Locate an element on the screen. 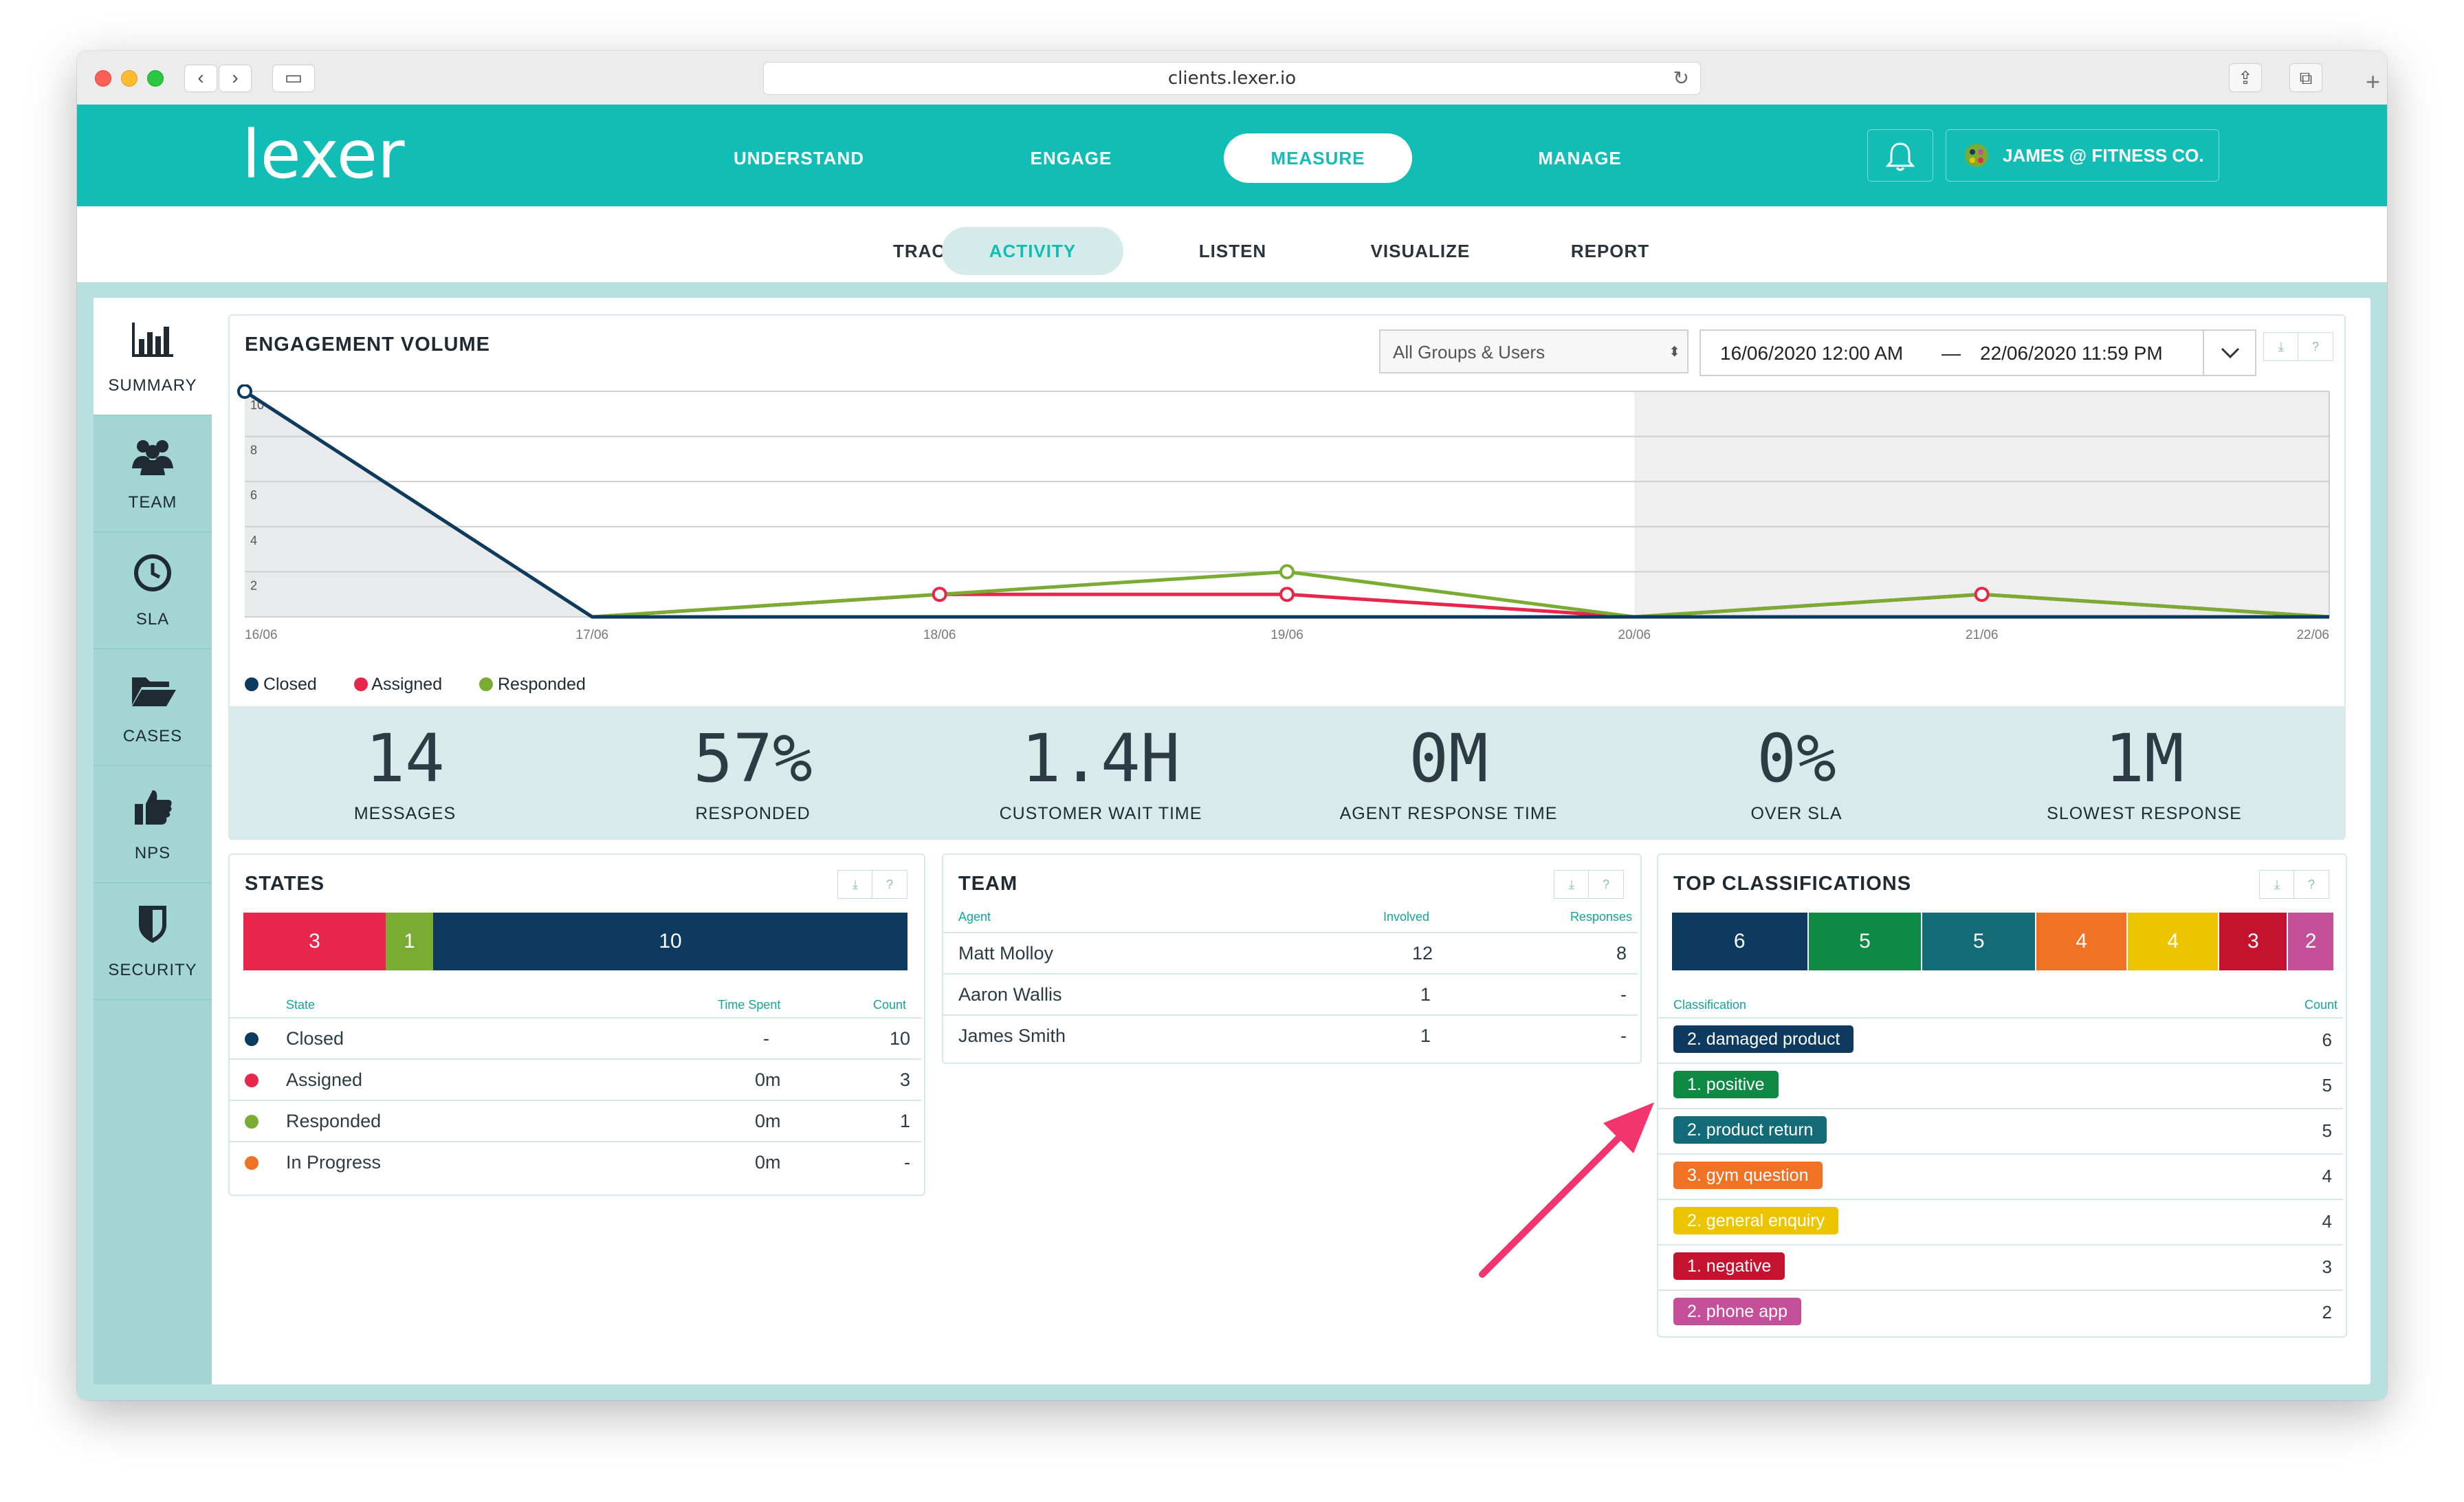  stat-customer-wait: 1.4H CUSTOMER WAIT TIME is located at coordinates (1100, 772).